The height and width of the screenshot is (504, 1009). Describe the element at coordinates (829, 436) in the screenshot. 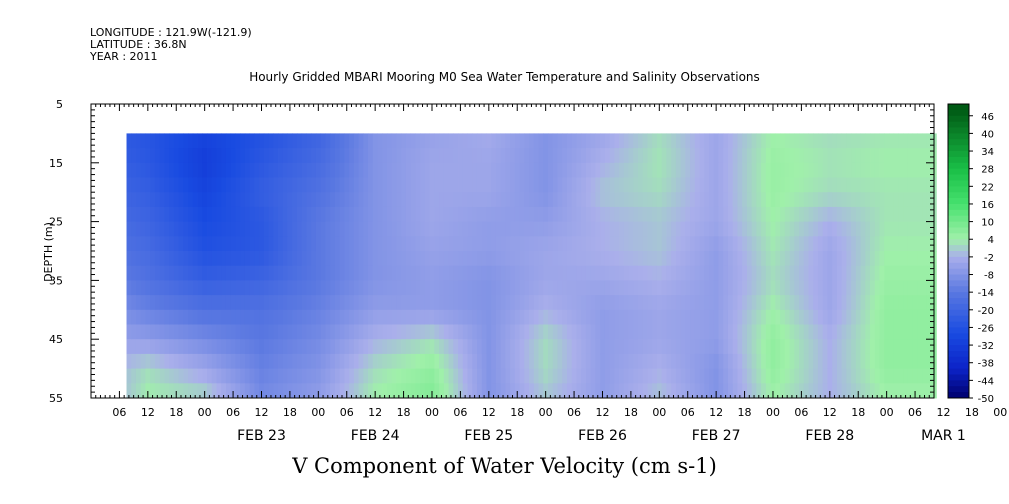

I see `x-day-label: FEB 28` at that location.